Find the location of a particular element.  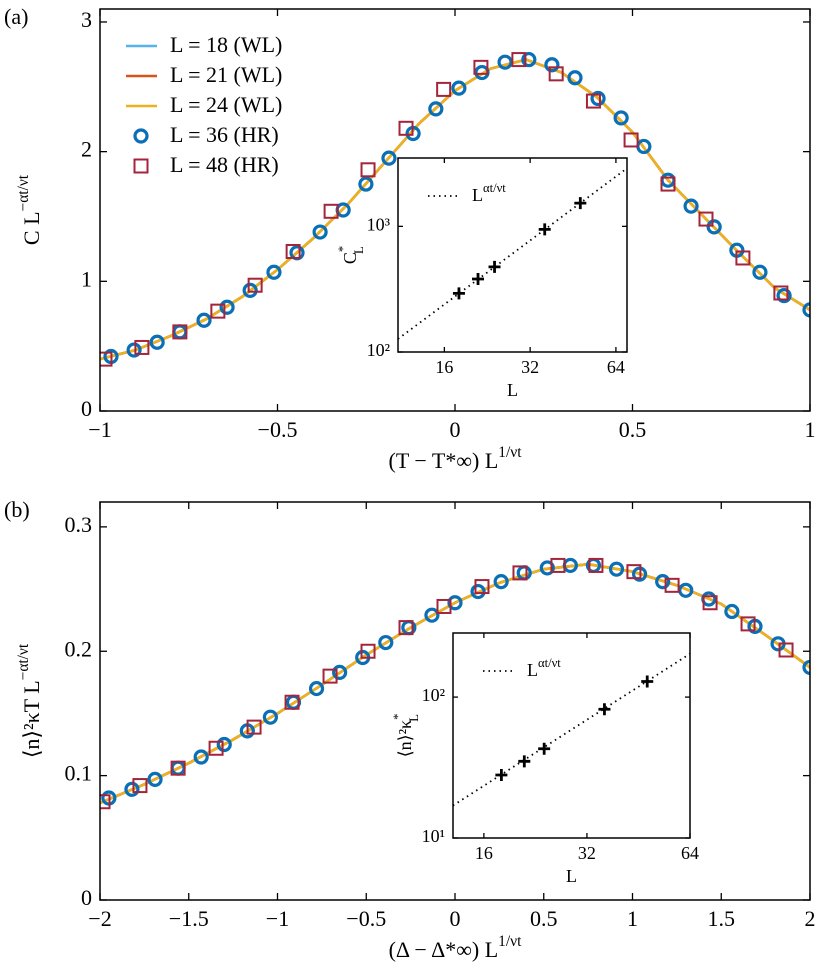

legend-label: L = 18 (WL) is located at coordinates (226, 44).